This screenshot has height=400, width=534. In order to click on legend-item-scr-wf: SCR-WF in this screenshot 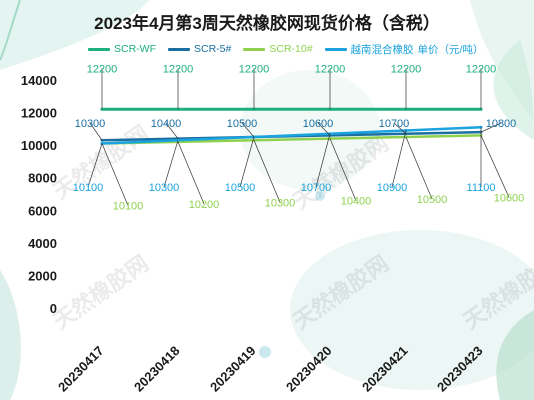, I will do `click(122, 49)`.